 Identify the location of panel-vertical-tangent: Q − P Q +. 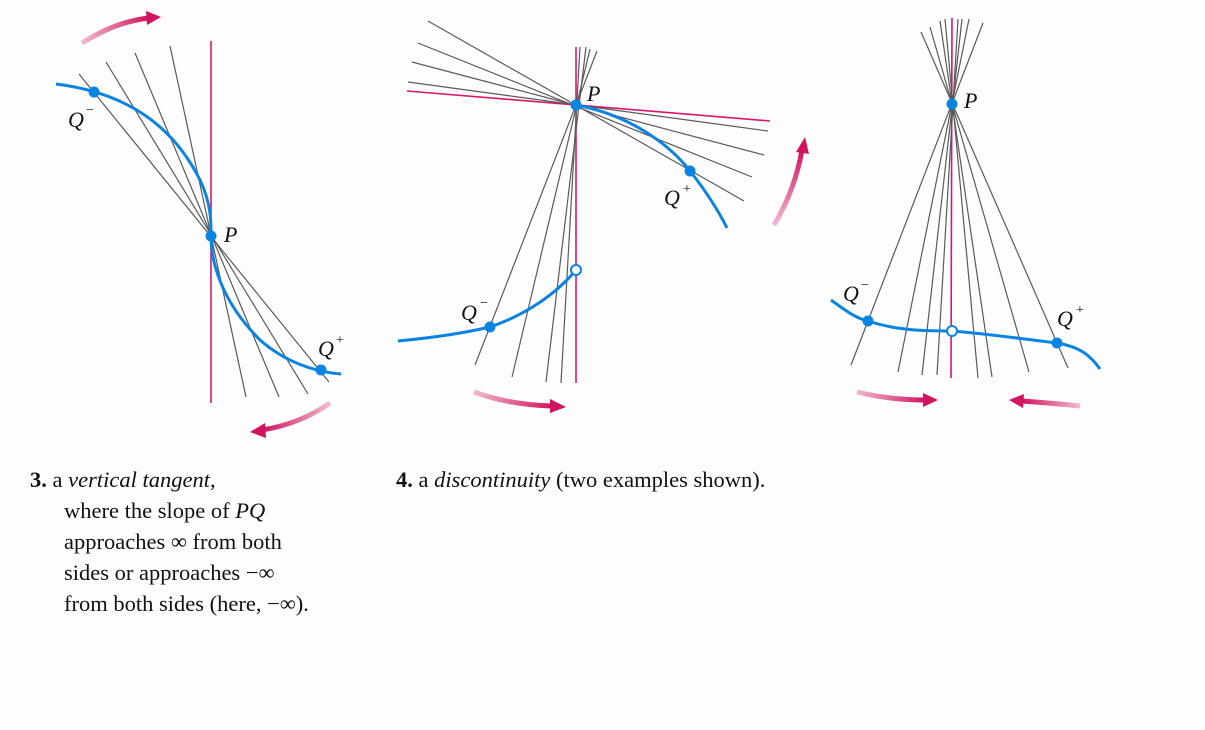
(199, 224).